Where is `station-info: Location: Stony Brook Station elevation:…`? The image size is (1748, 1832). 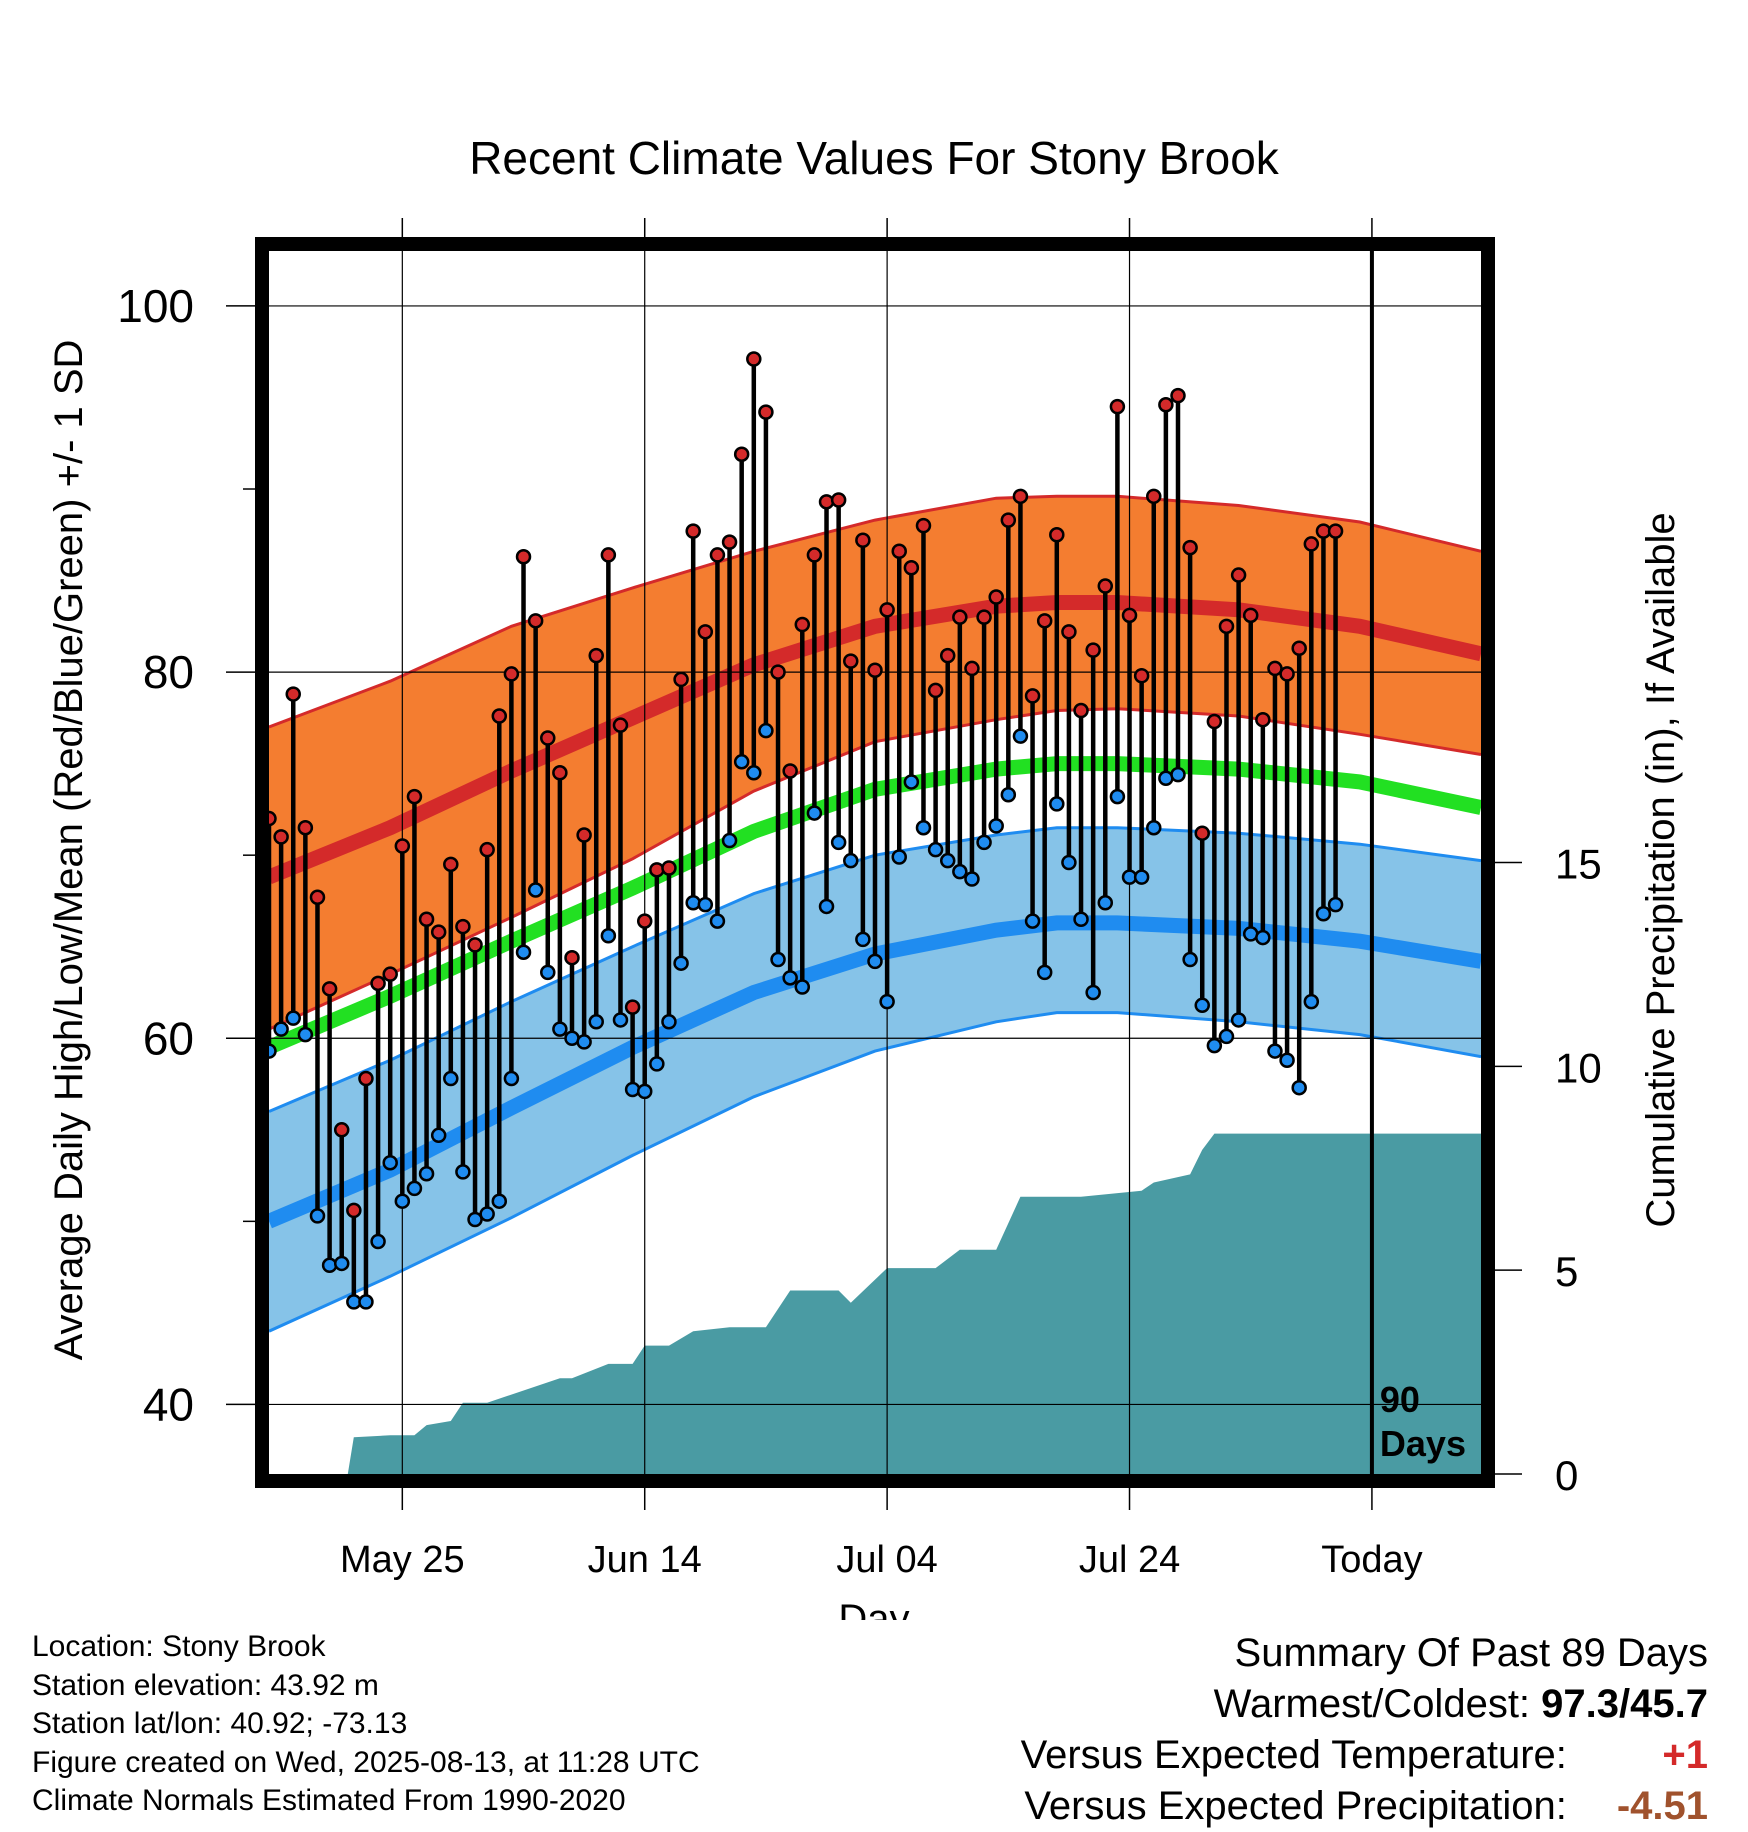
station-info: Location: Stony Brook Station elevation:… is located at coordinates (366, 1724).